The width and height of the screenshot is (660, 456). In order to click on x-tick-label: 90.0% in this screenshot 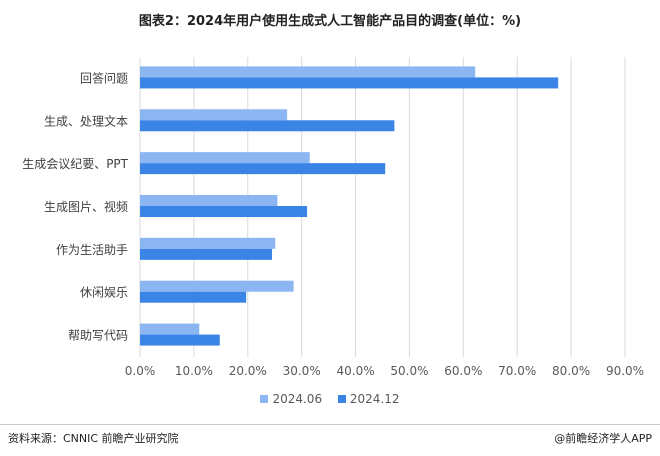, I will do `click(625, 371)`.